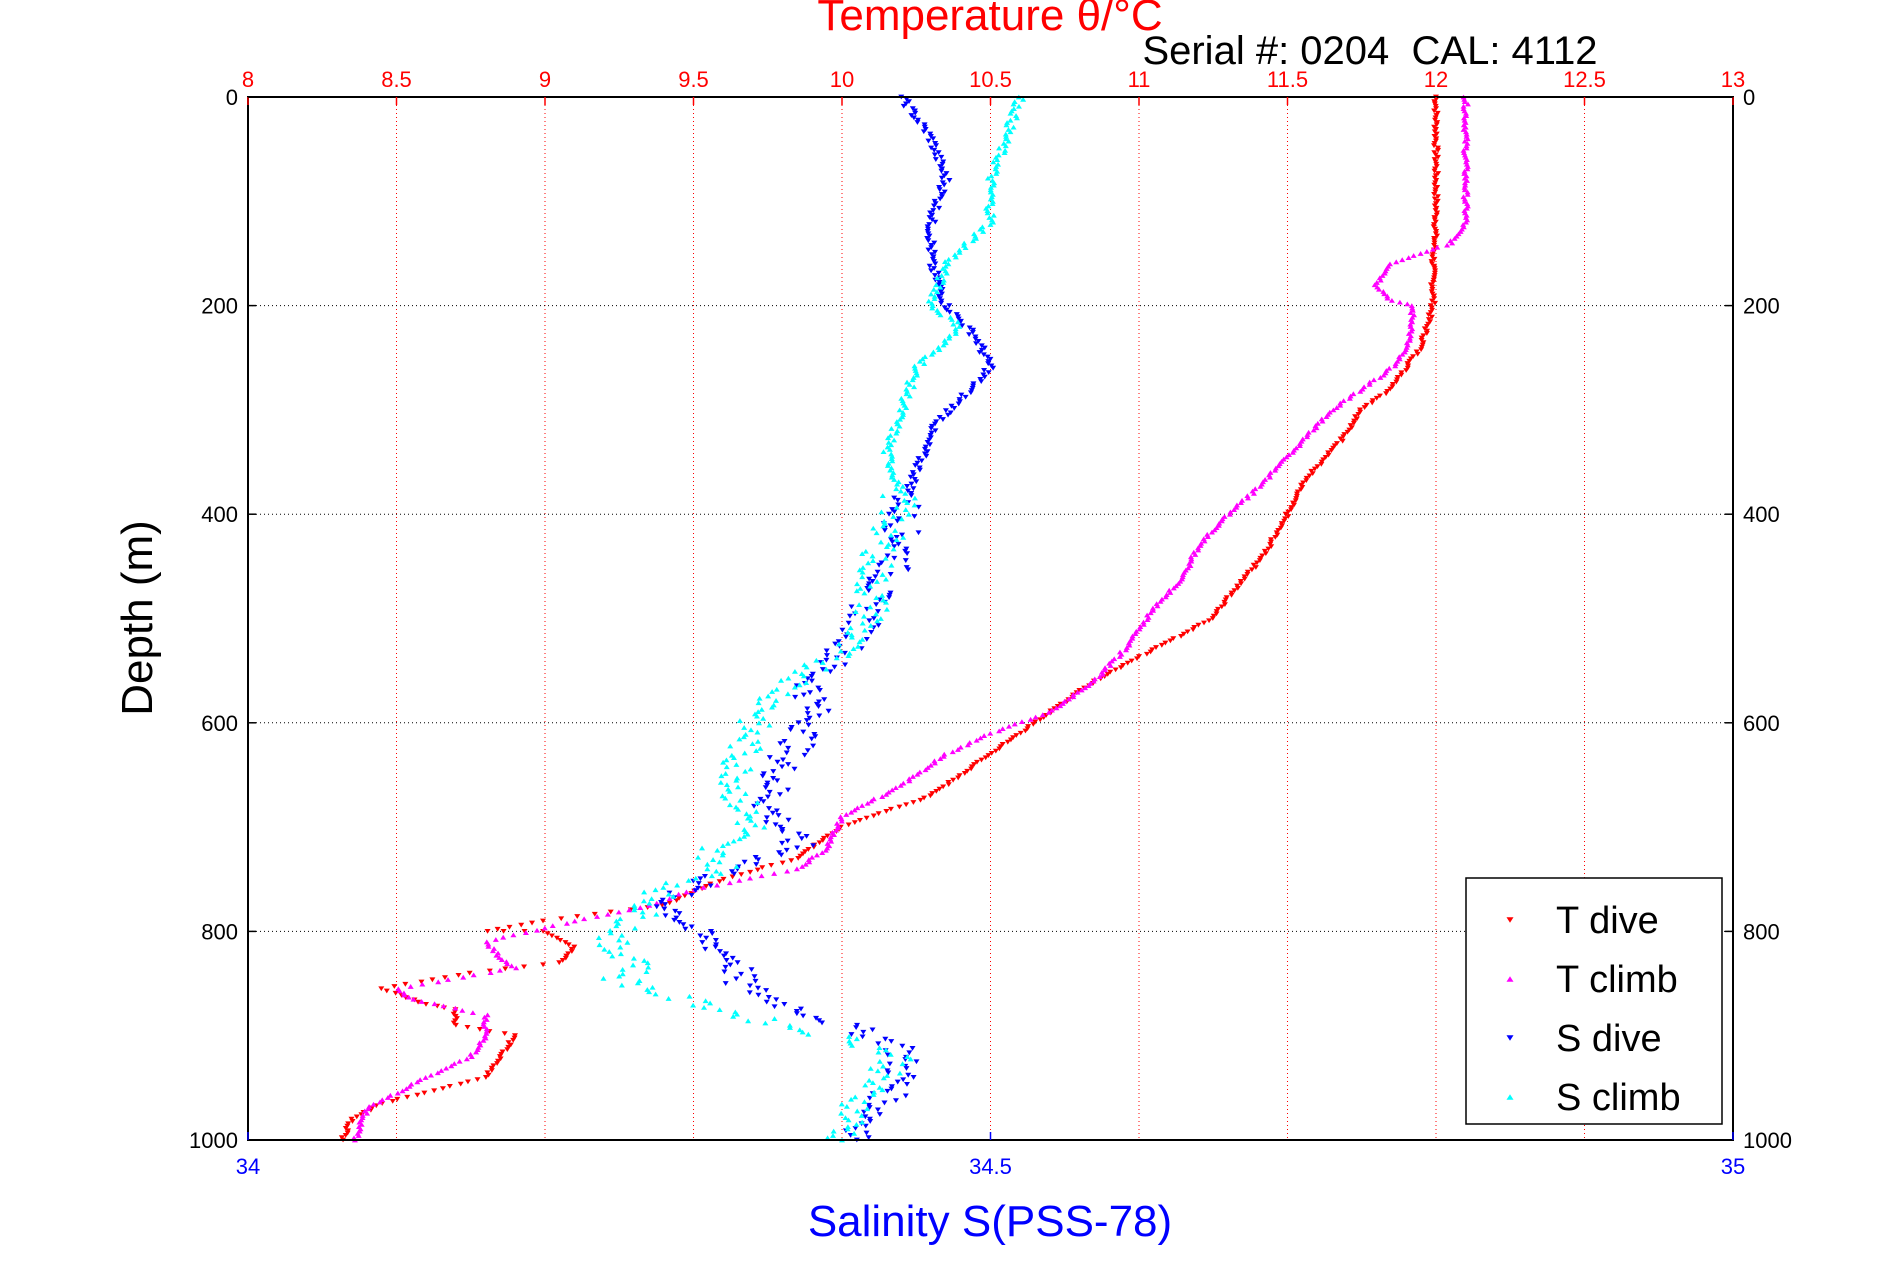  Describe the element at coordinates (1510, 1038) in the screenshot. I see `legend-marker` at that location.